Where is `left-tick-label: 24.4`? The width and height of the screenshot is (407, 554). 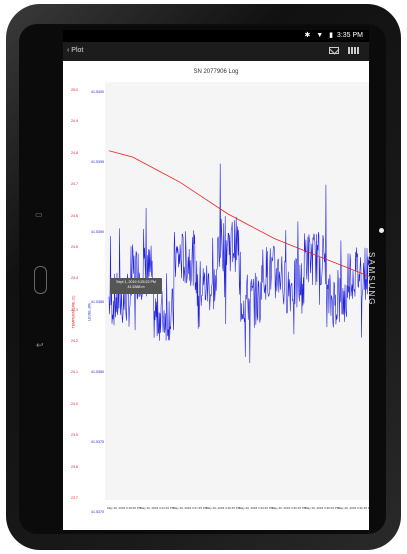
left-tick-label: 24.4 is located at coordinates (74, 278).